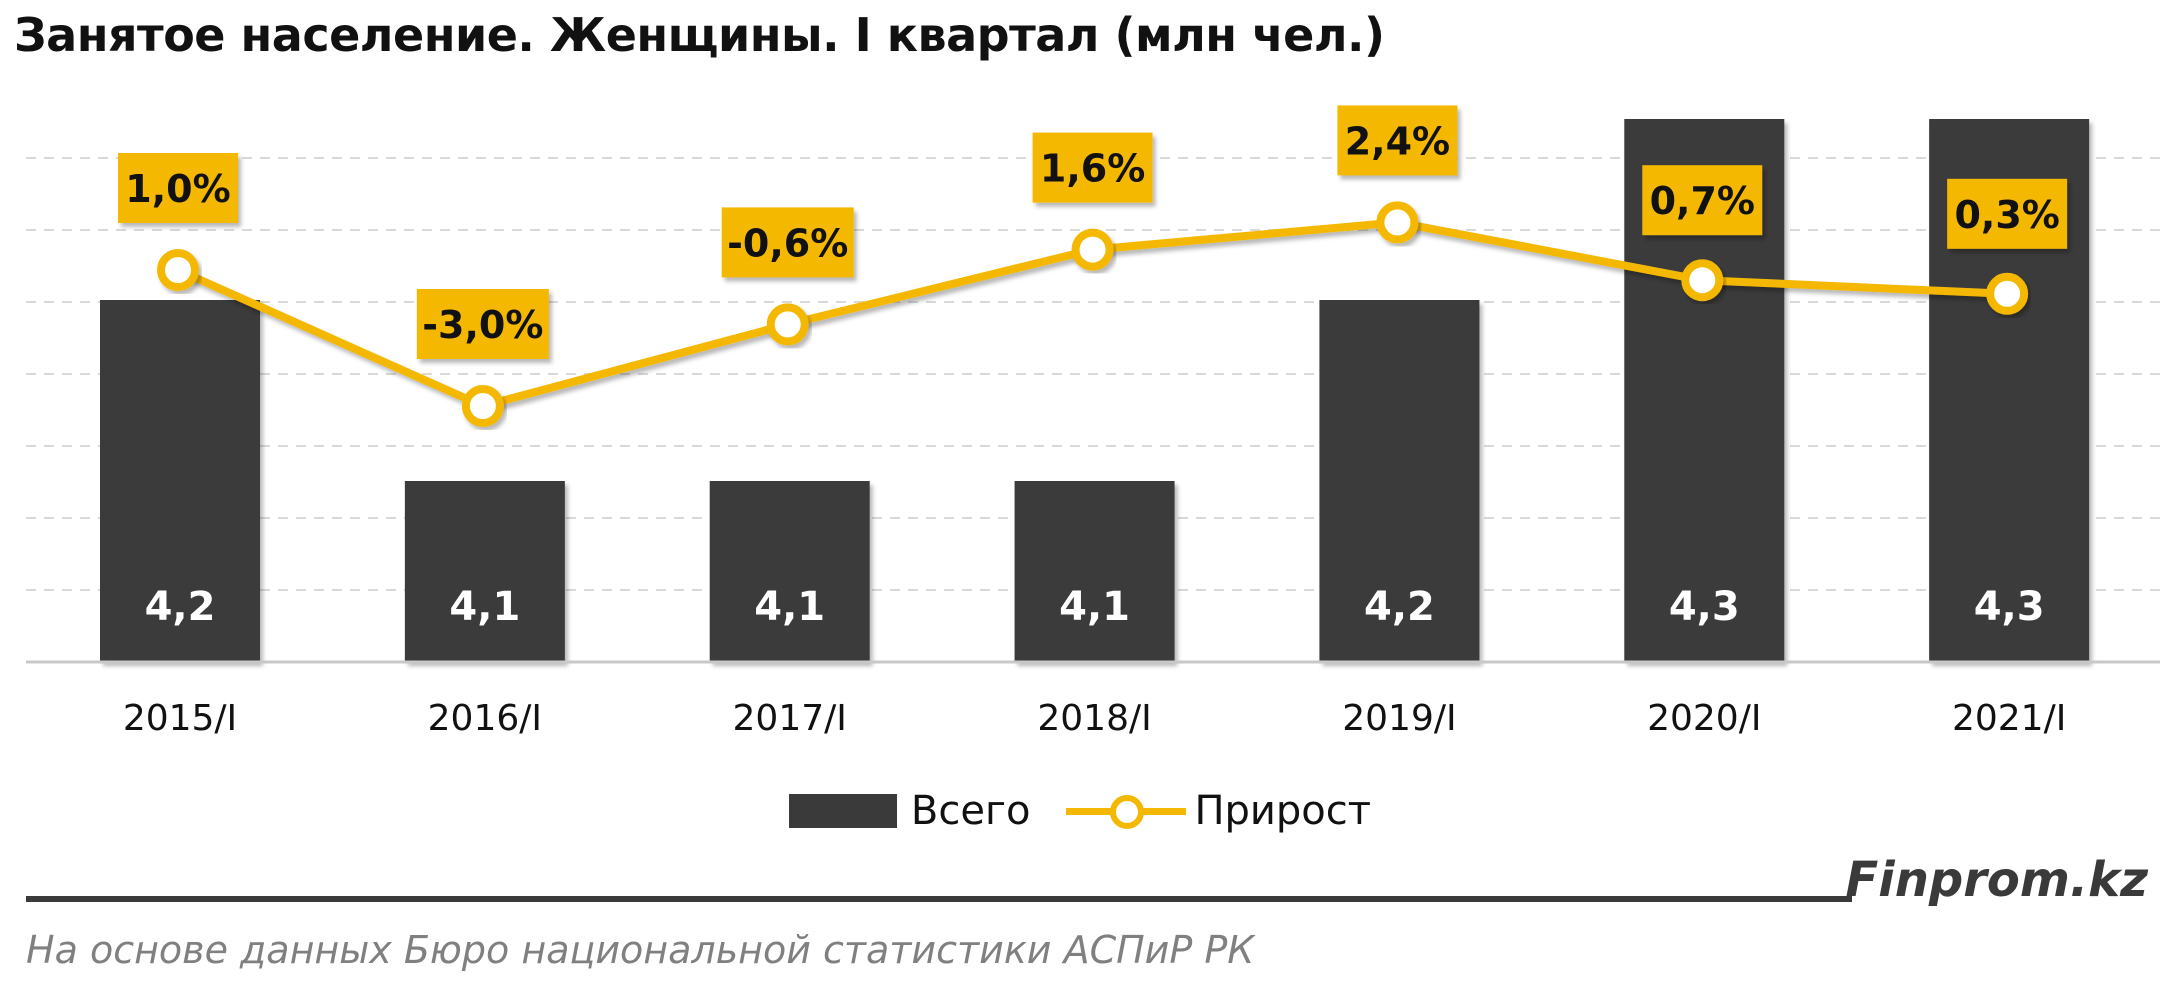 The image size is (2160, 998). I want to click on growth-label: 1,0%, so click(178, 188).